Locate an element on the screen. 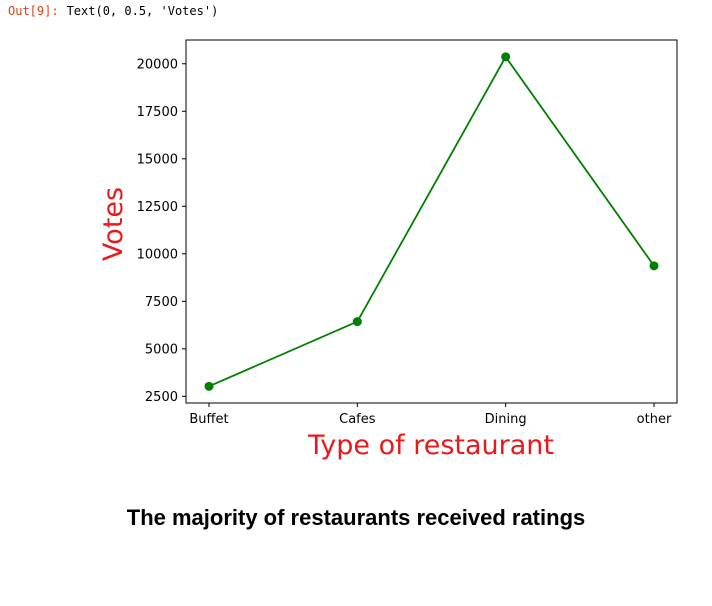  y-tick-label: 12500 is located at coordinates (157, 207).